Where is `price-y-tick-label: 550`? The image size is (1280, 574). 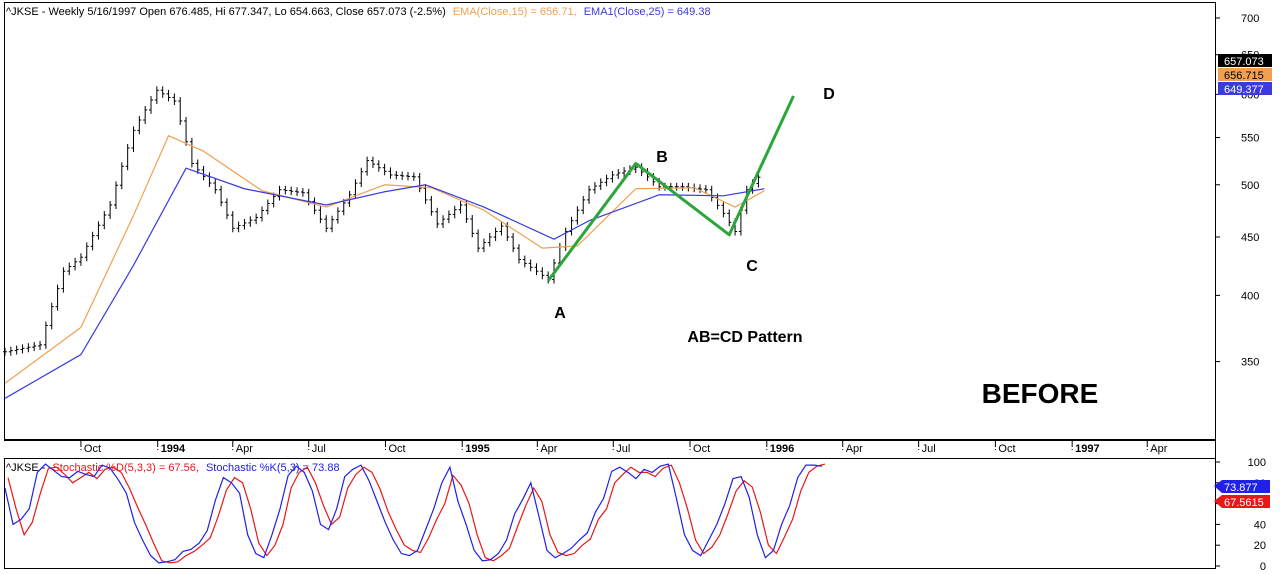
price-y-tick-label: 550 is located at coordinates (1250, 139).